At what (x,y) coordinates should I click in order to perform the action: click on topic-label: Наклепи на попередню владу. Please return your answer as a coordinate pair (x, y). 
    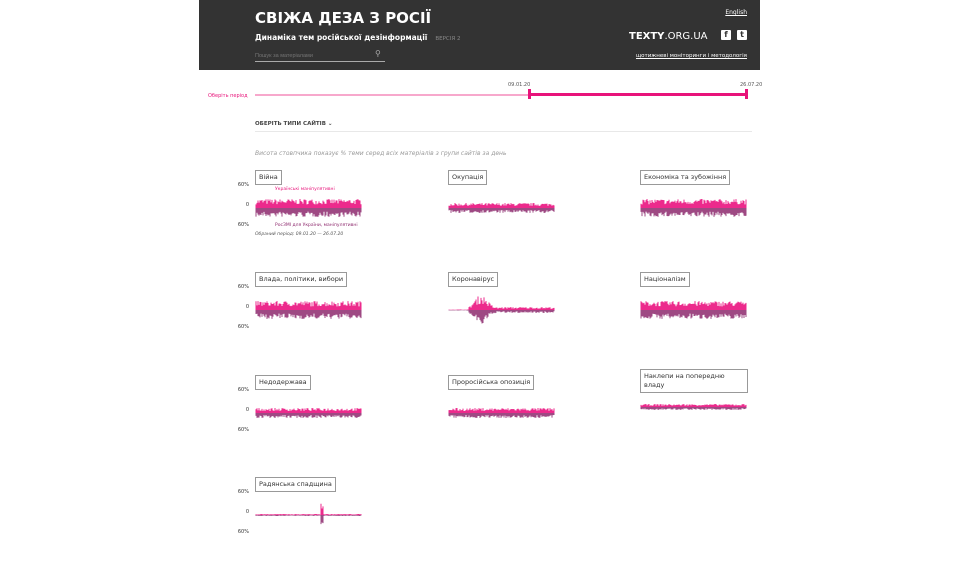
    Looking at the image, I should click on (694, 381).